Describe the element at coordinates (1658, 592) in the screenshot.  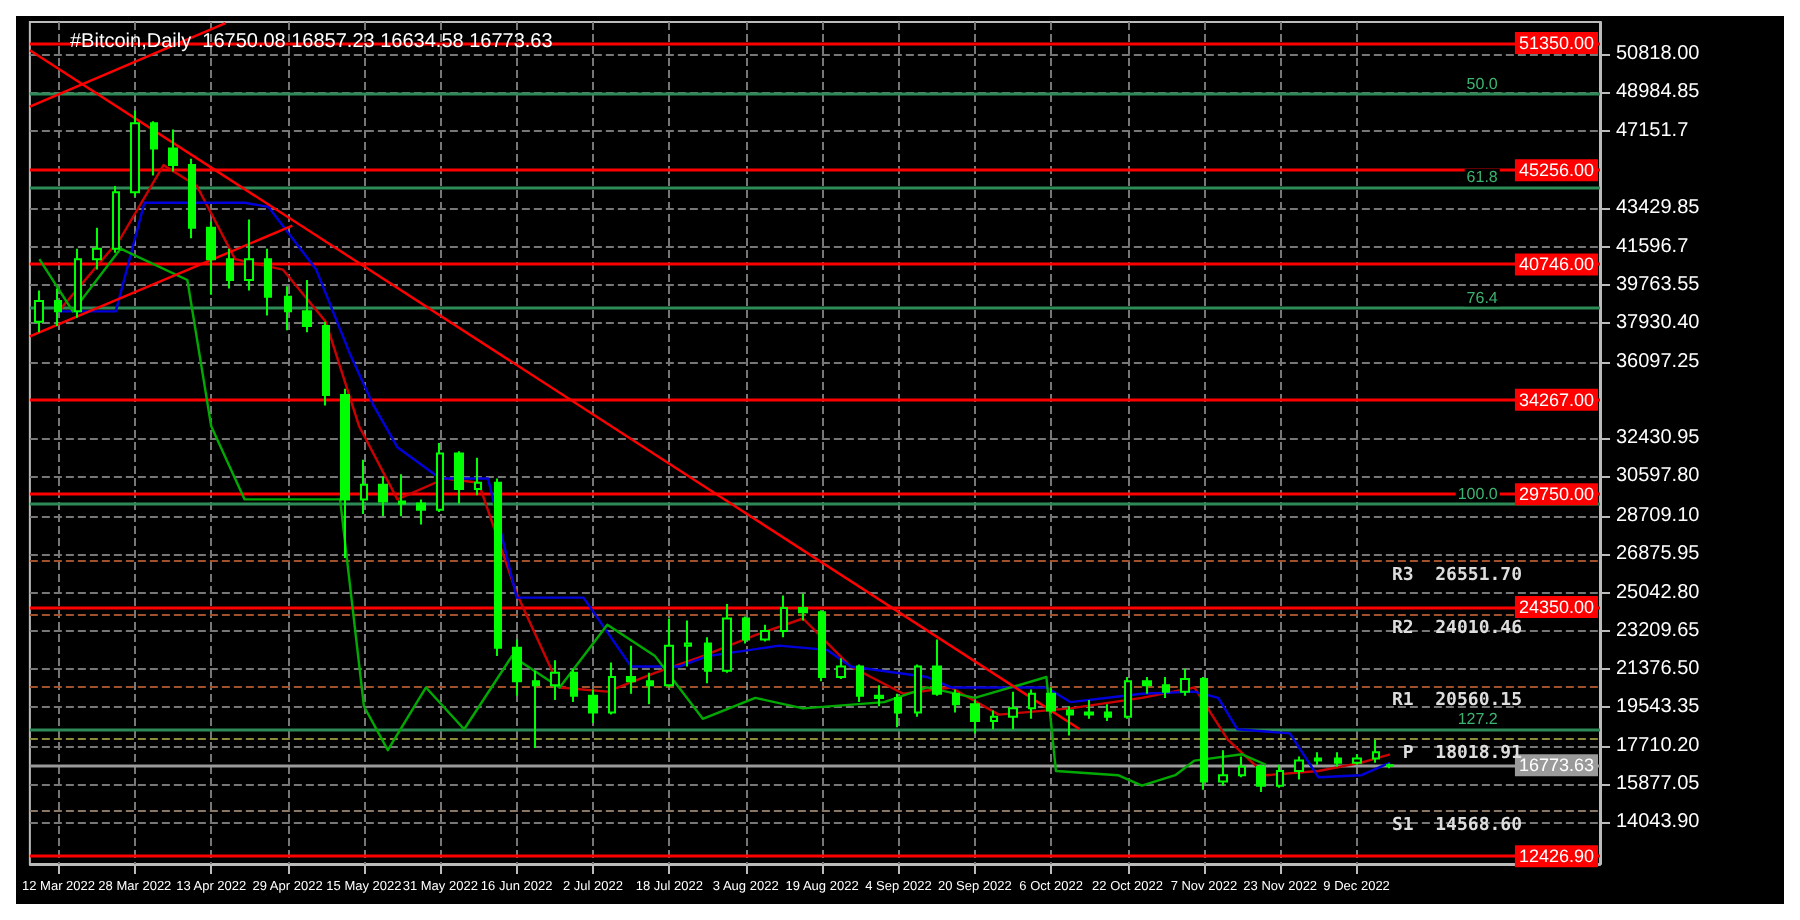
I see `y-tick-label: 25042.80` at that location.